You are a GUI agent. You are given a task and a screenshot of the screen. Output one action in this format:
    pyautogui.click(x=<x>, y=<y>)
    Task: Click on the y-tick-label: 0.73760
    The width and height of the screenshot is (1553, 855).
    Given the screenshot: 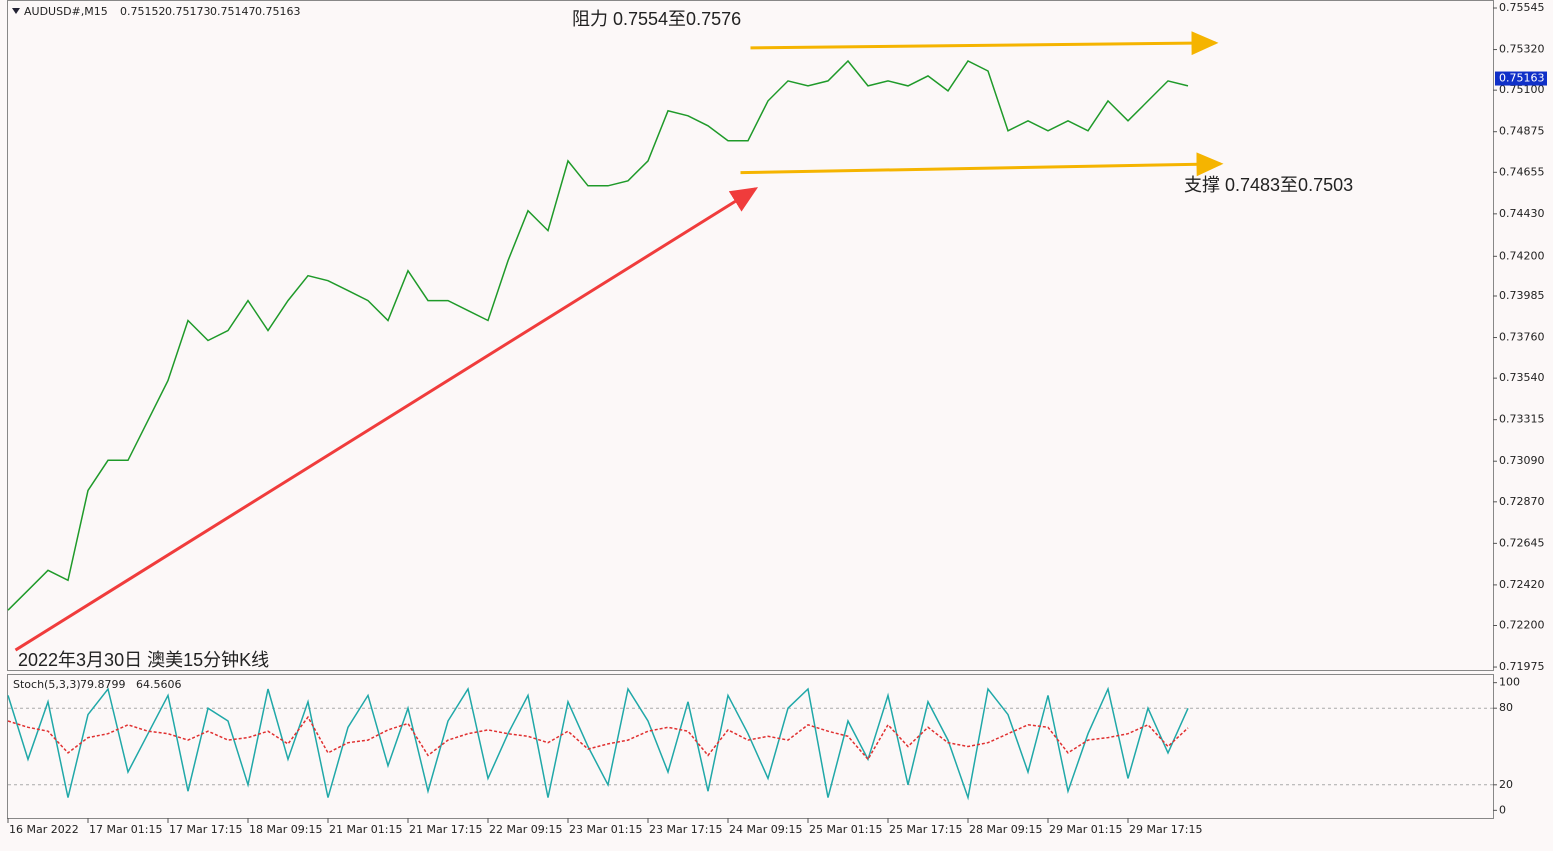 What is the action you would take?
    pyautogui.click(x=1522, y=337)
    